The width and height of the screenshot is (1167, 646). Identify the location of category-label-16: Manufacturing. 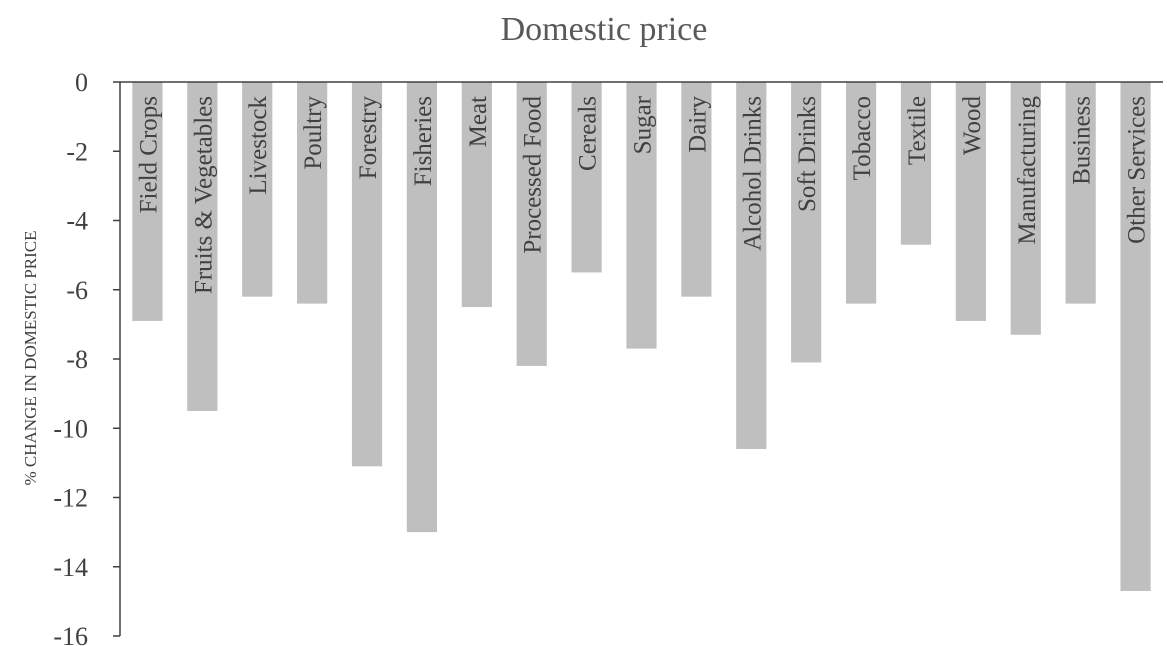
(1027, 170).